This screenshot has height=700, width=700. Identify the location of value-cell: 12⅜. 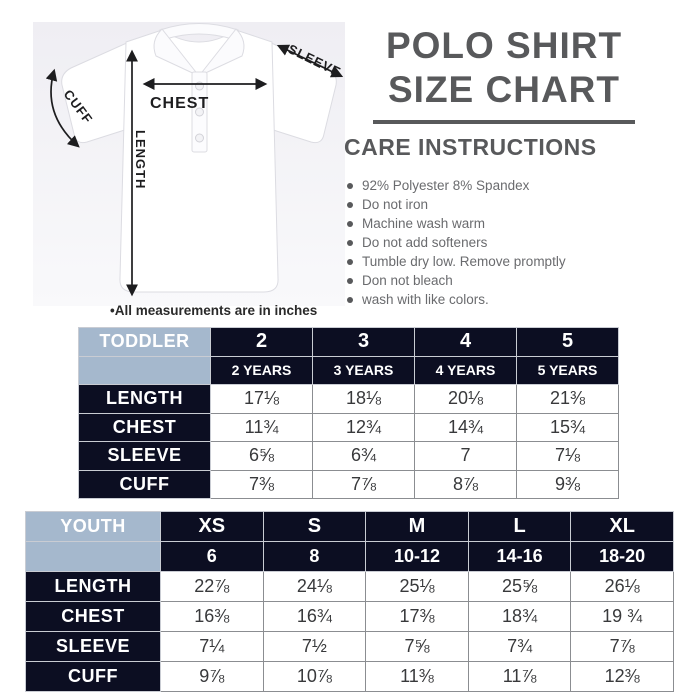
(622, 676).